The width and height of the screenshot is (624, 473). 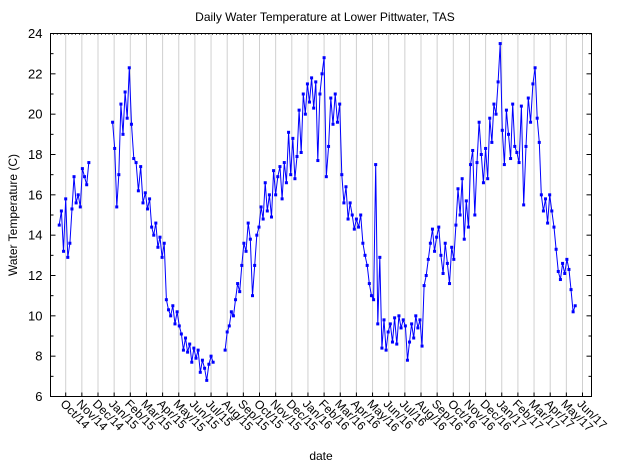 I want to click on y-tick-label: 24, so click(x=35, y=33).